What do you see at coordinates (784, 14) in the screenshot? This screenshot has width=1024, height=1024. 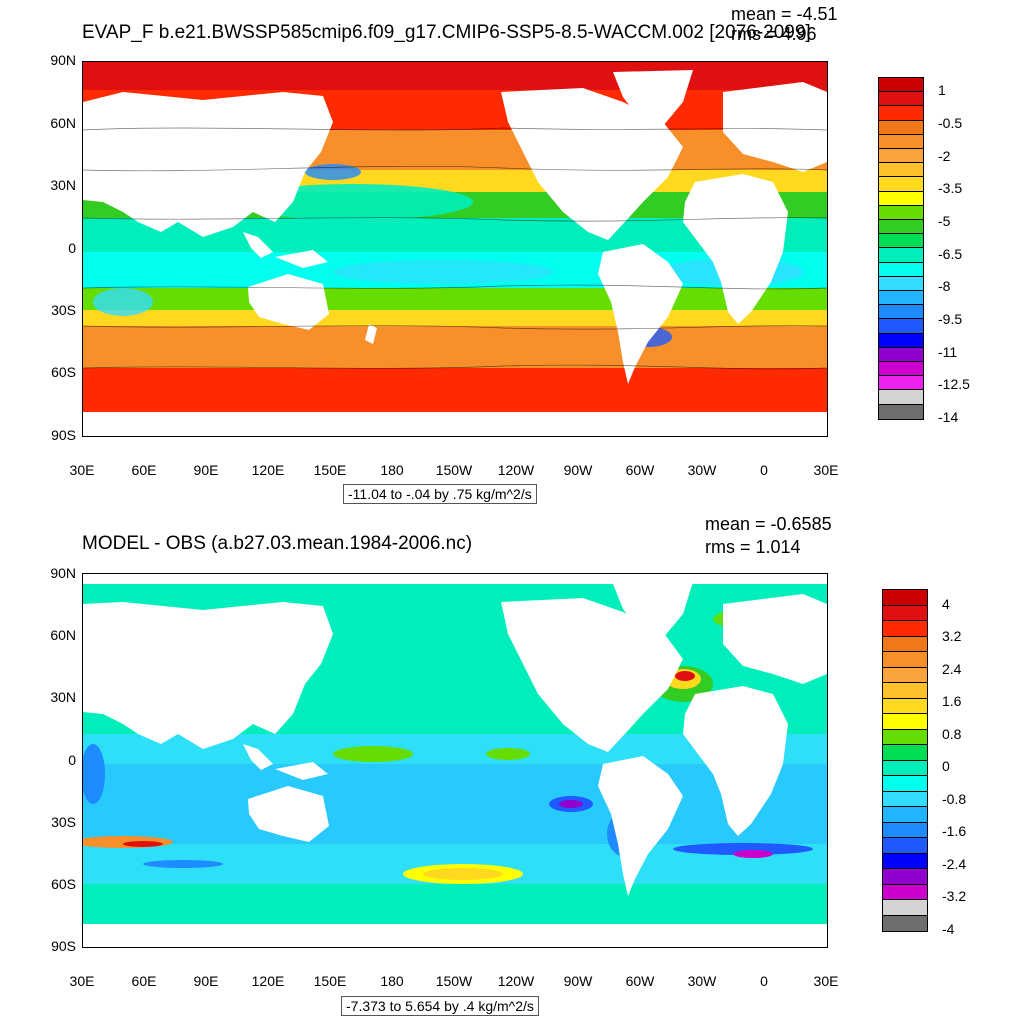 I see `mean-stat: mean = -4.51` at bounding box center [784, 14].